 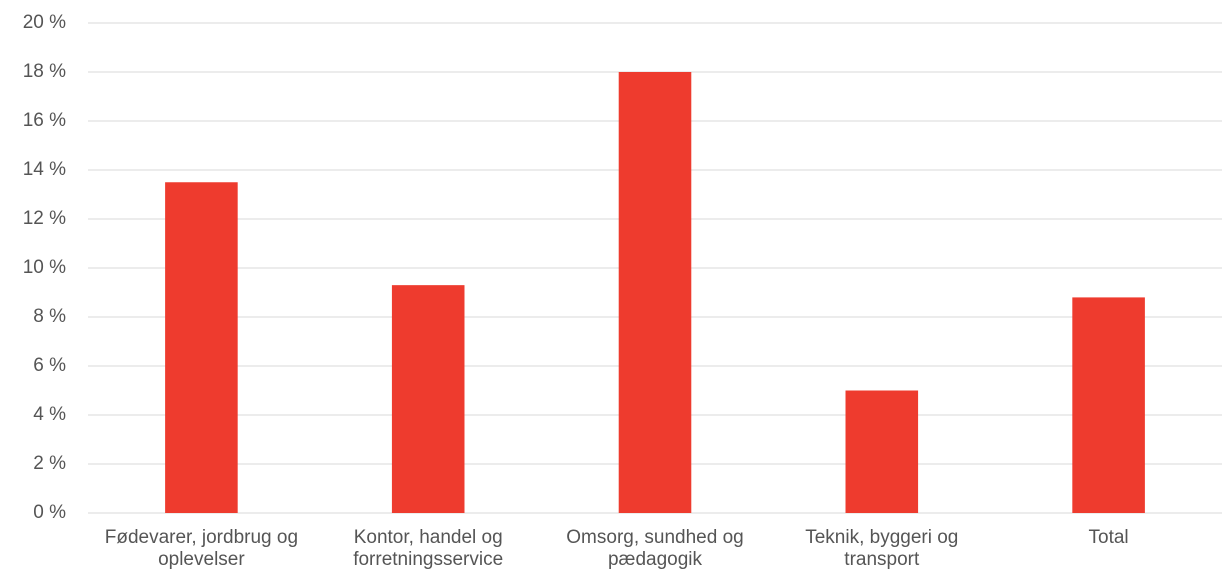 I want to click on x-tick-label: Kontor, handel og forretningsservice, so click(x=428, y=548).